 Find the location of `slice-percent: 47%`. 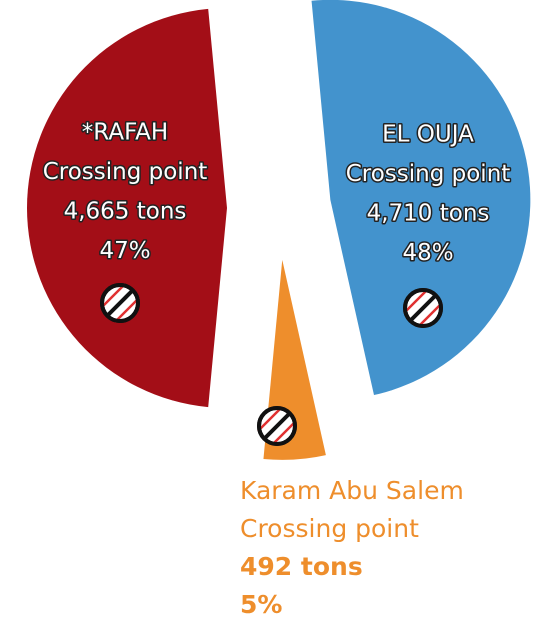

slice-percent: 47% is located at coordinates (124, 251).